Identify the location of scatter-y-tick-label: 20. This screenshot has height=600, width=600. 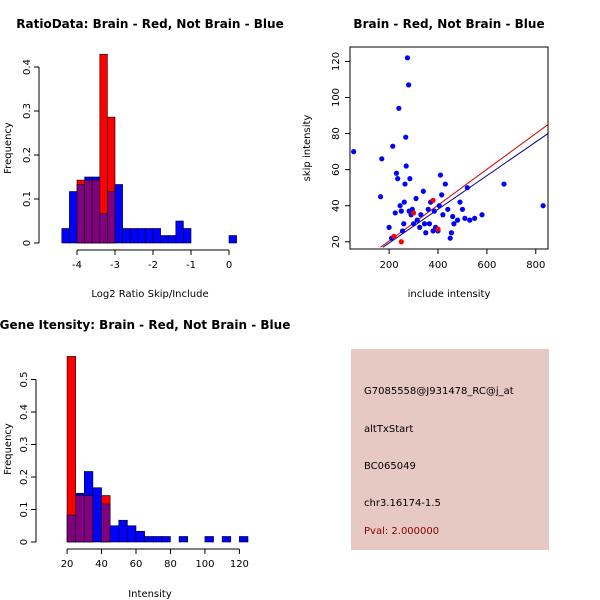
(336, 241).